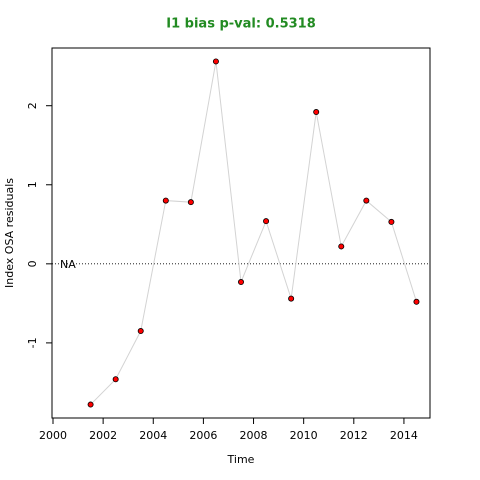 The image size is (480, 480). What do you see at coordinates (53, 435) in the screenshot?
I see `x-tick-label: 2000` at bounding box center [53, 435].